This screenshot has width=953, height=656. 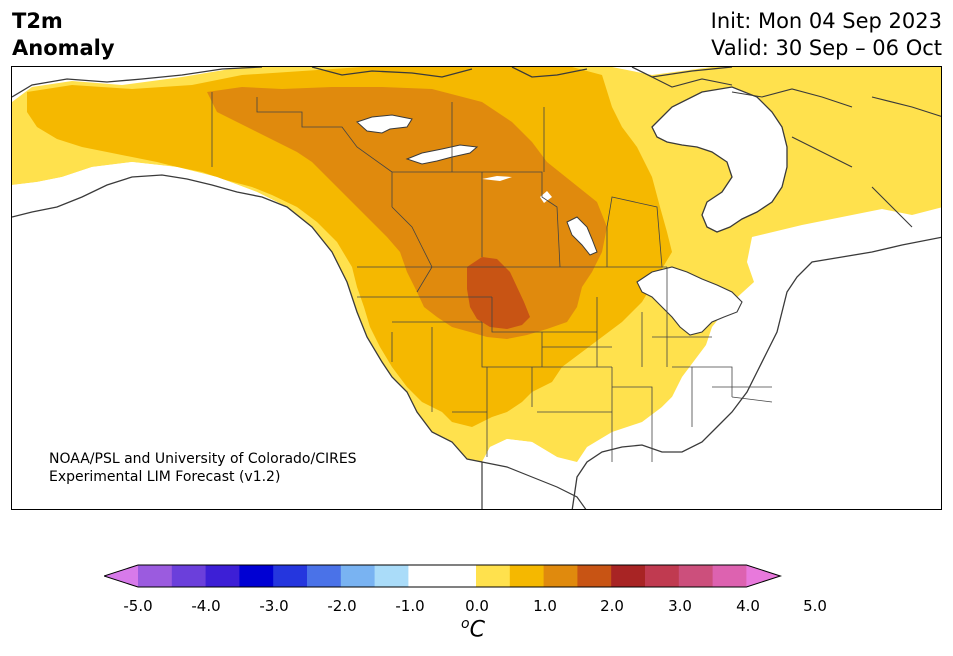 I want to click on valid-date-label: Valid: 30 Sep – 06 Oct, so click(x=826, y=48).